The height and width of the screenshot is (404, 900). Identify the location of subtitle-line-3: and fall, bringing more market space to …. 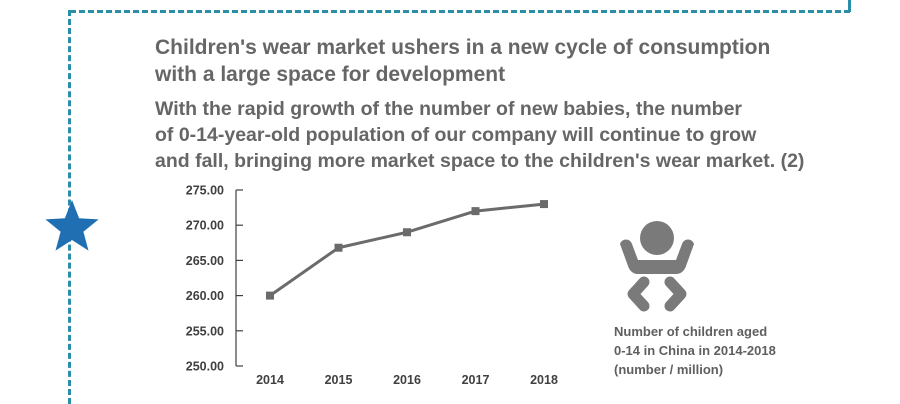
(480, 161).